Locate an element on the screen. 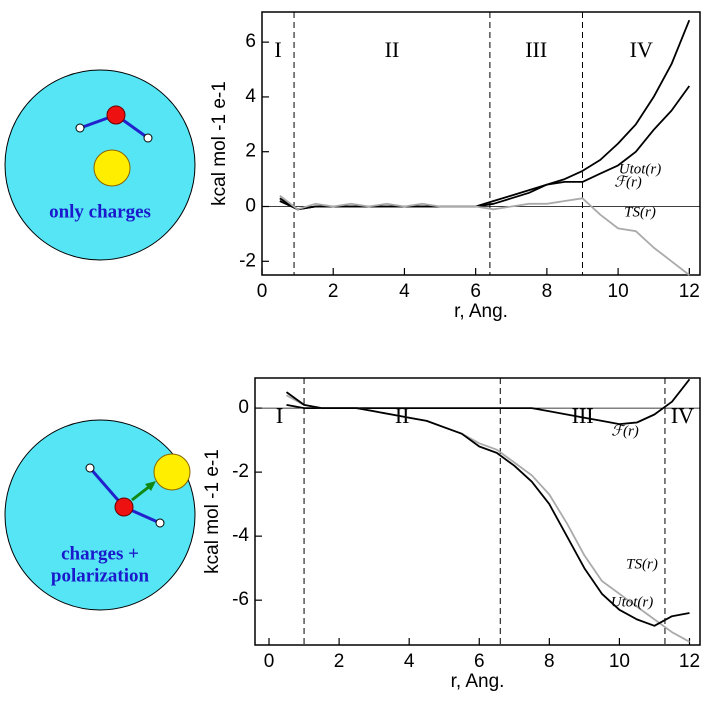 The width and height of the screenshot is (714, 705). y-tick-label: 2 is located at coordinates (250, 151).